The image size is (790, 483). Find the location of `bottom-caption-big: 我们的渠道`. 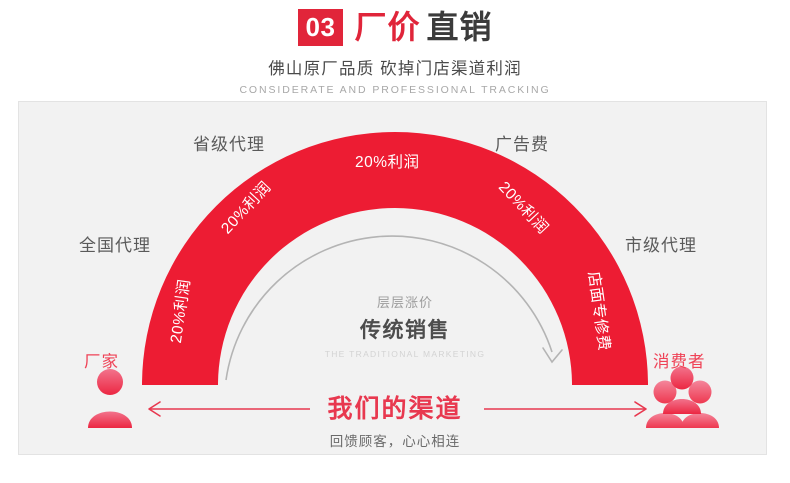

bottom-caption-big: 我们的渠道 is located at coordinates (395, 409).